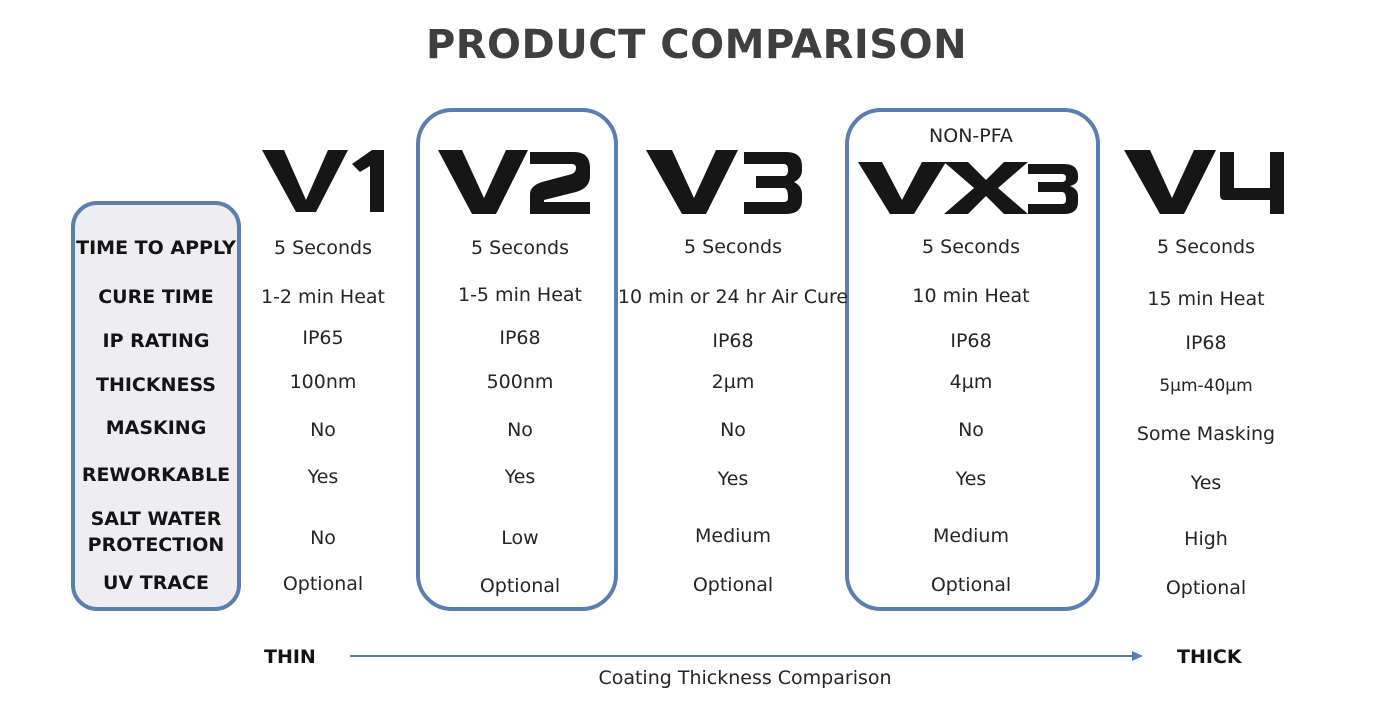 Image resolution: width=1393 pixels, height=723 pixels. What do you see at coordinates (156, 519) in the screenshot?
I see `row-label-salt-water-line1: SALT WATER` at bounding box center [156, 519].